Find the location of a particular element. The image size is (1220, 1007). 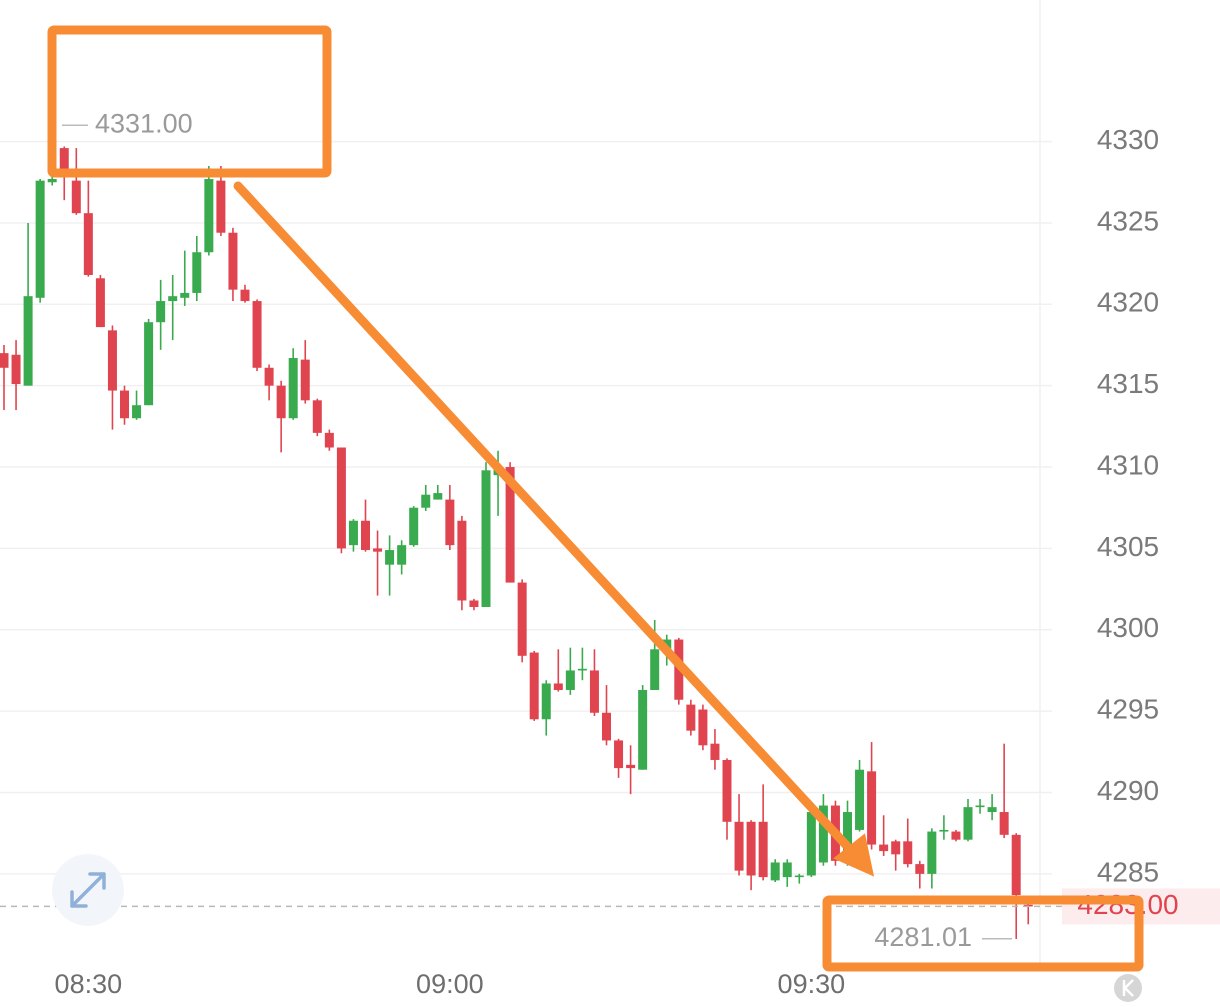

annotation-label: 4281.01 is located at coordinates (923, 937).